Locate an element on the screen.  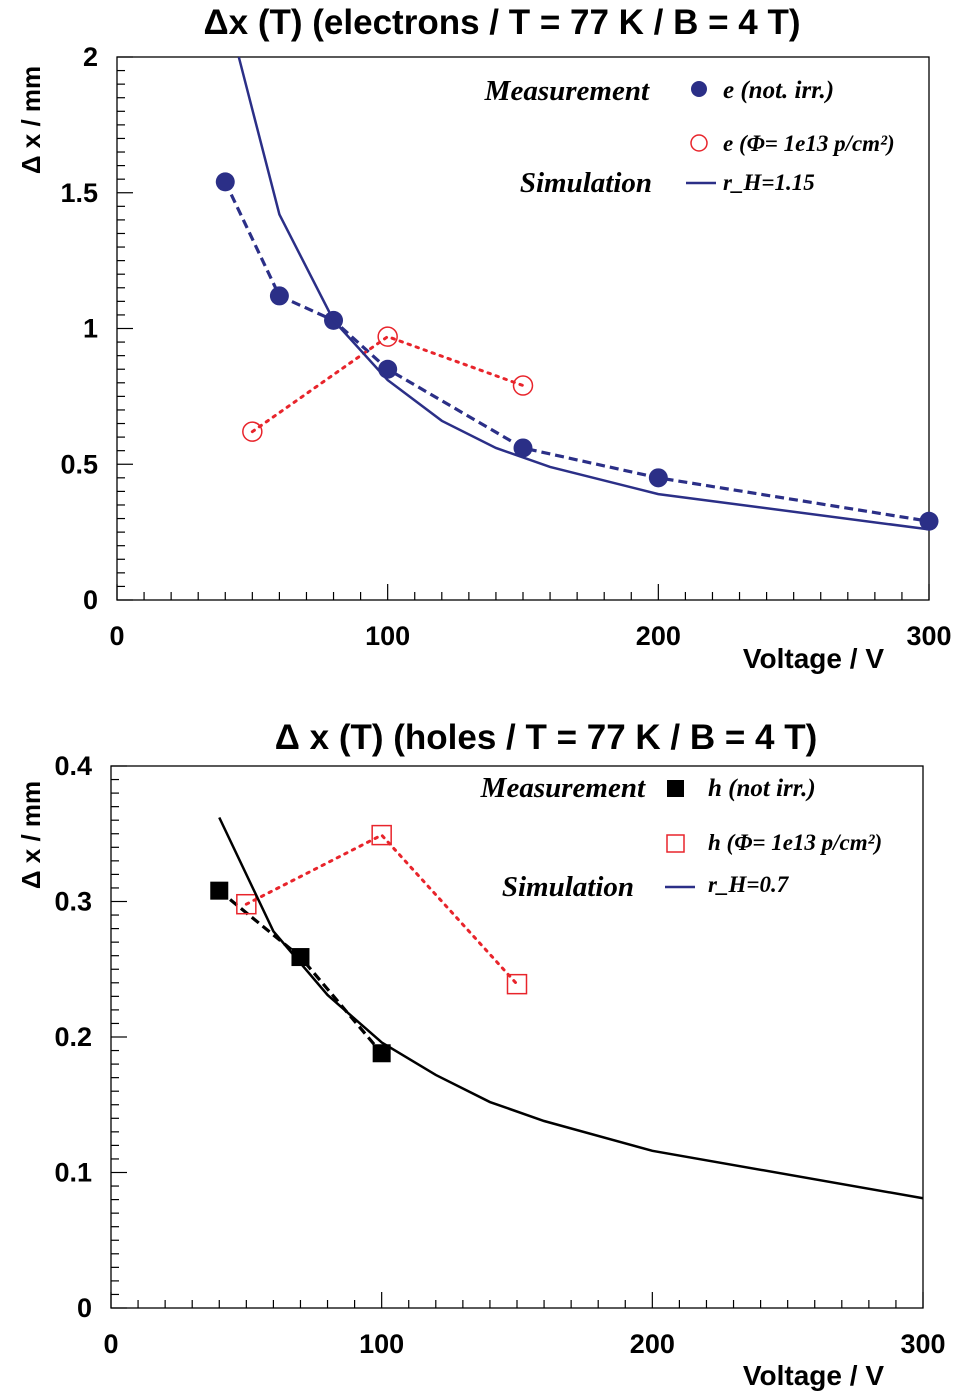
series-measurement-open-circle is located at coordinates (388, 384).